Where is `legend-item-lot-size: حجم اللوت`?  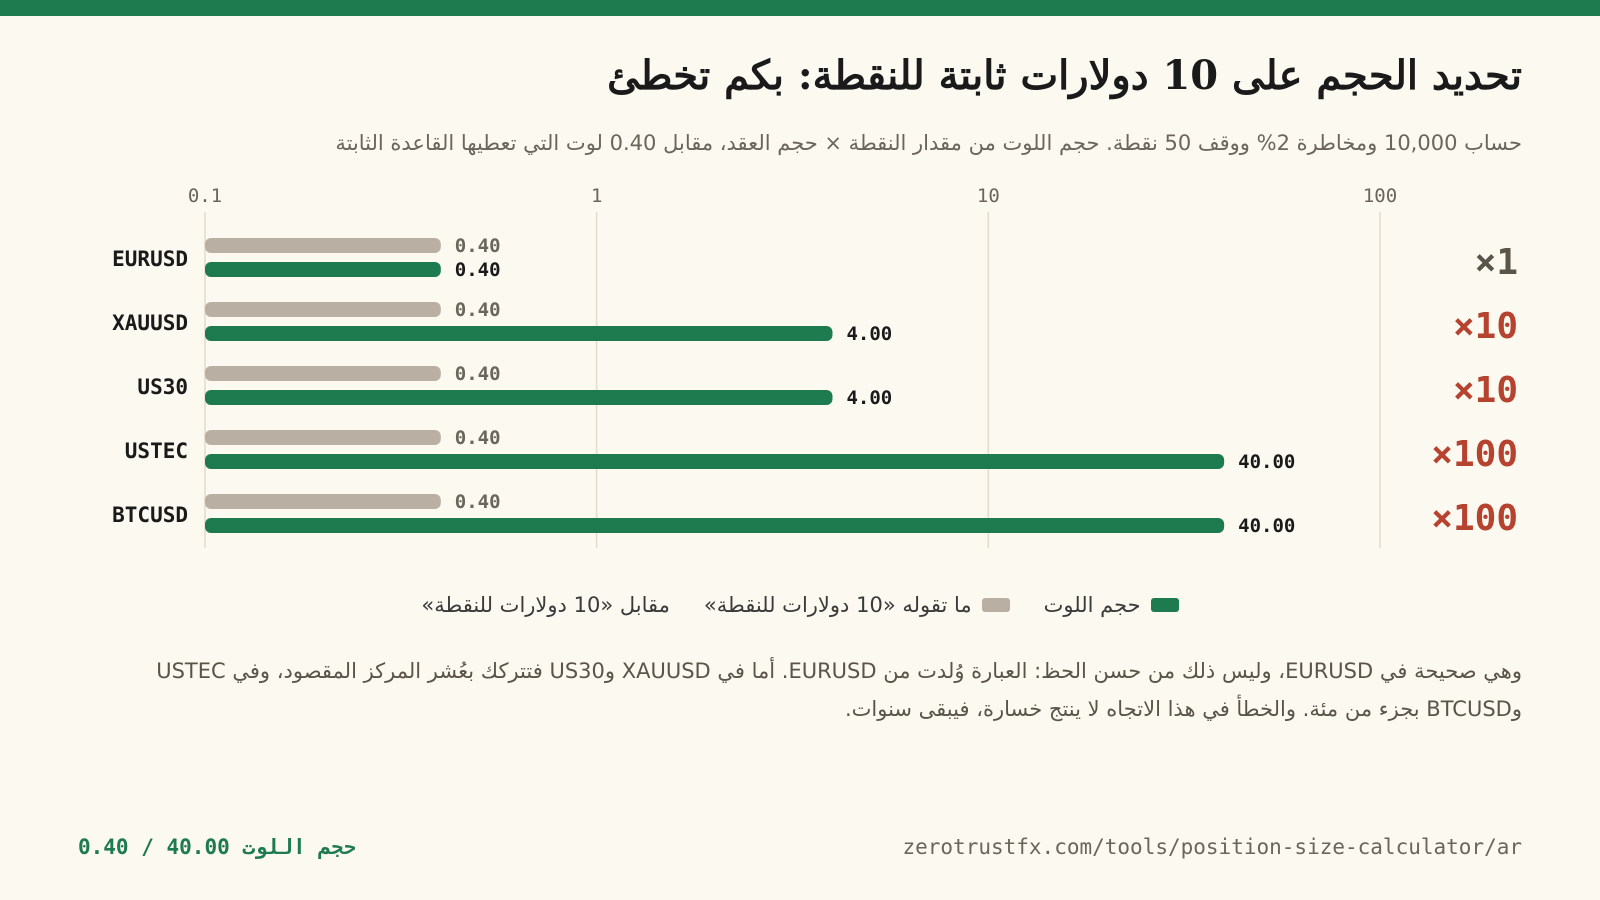
legend-item-lot-size: حجم اللوت is located at coordinates (1111, 605).